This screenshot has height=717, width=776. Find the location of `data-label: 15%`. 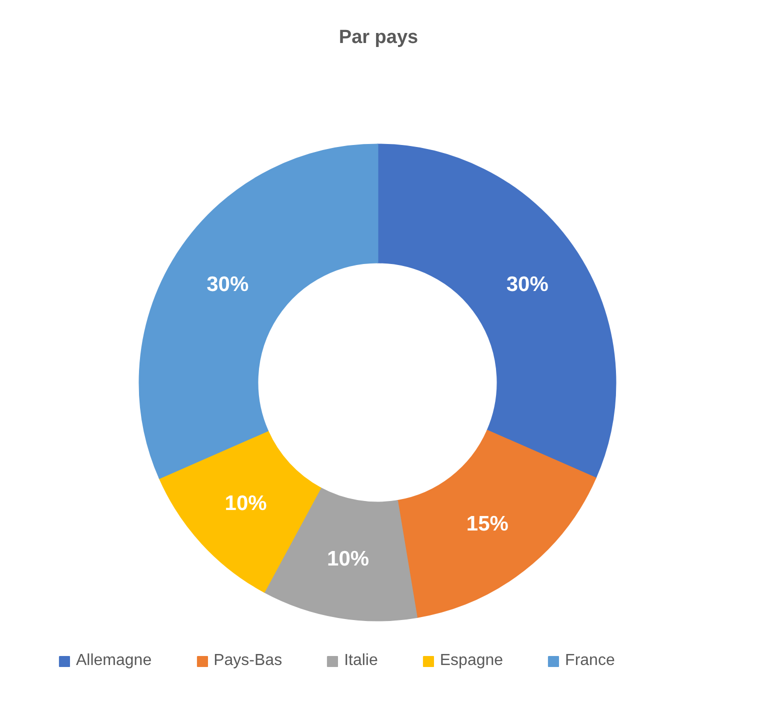

data-label: 15% is located at coordinates (487, 524).